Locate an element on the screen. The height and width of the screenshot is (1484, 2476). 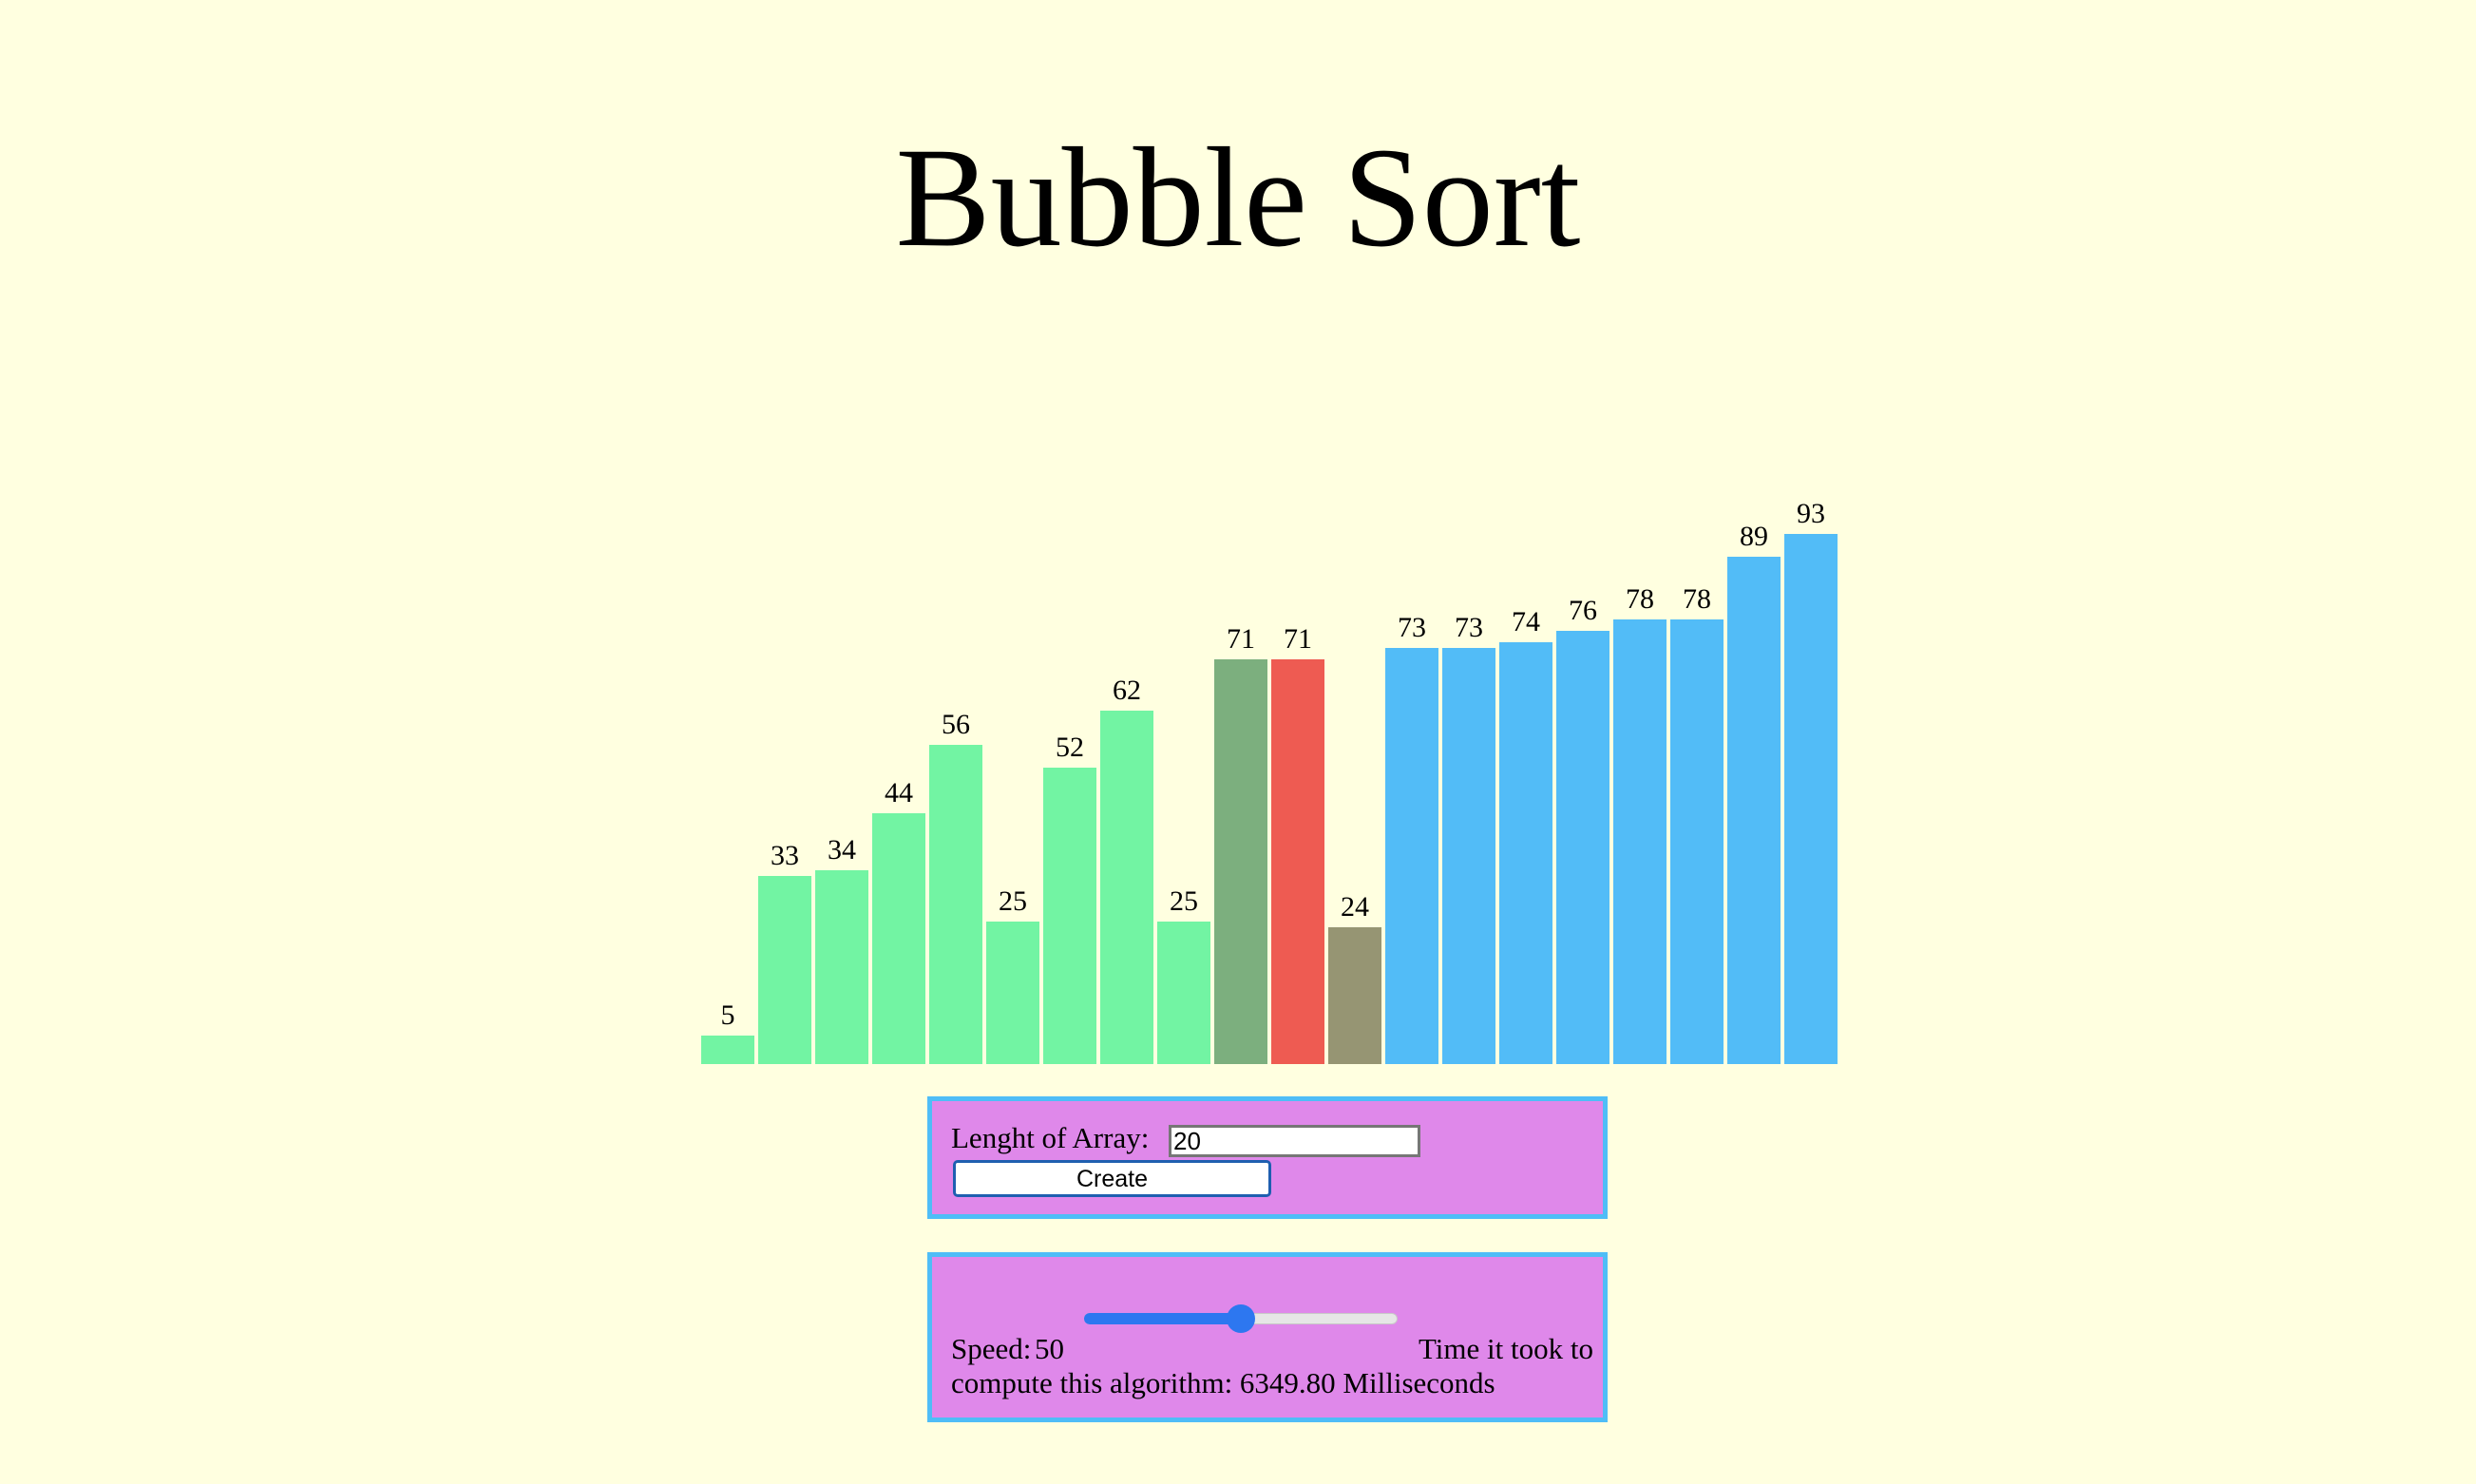
bar-label-11: 71 is located at coordinates (1298, 639).